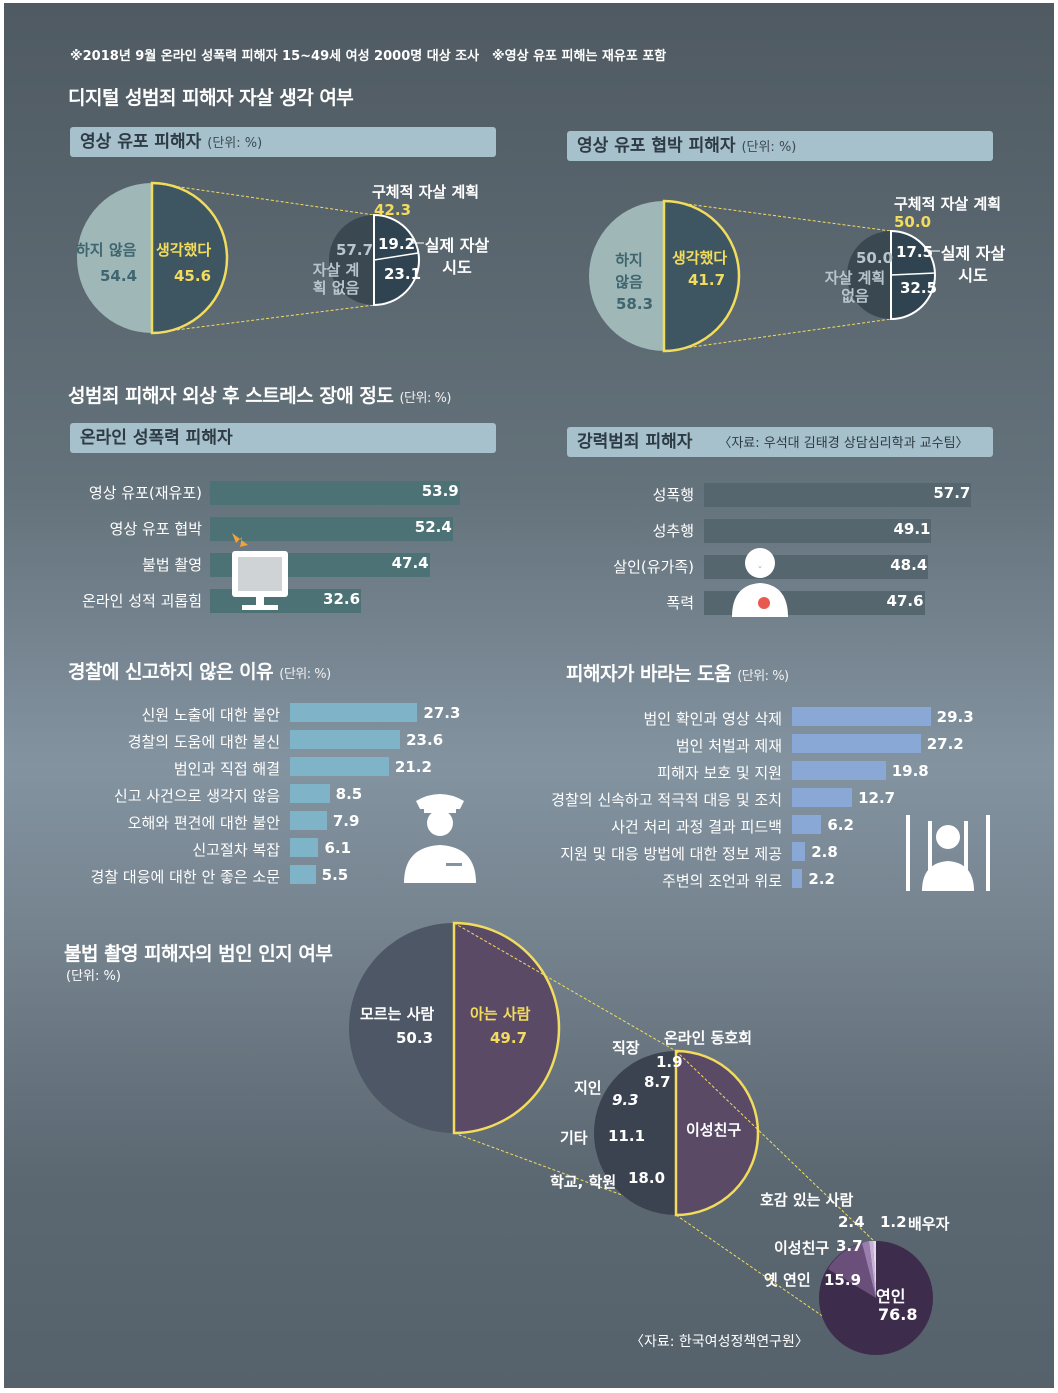 The width and height of the screenshot is (1058, 1393). What do you see at coordinates (910, 771) in the screenshot?
I see `bar-value: 19.8` at bounding box center [910, 771].